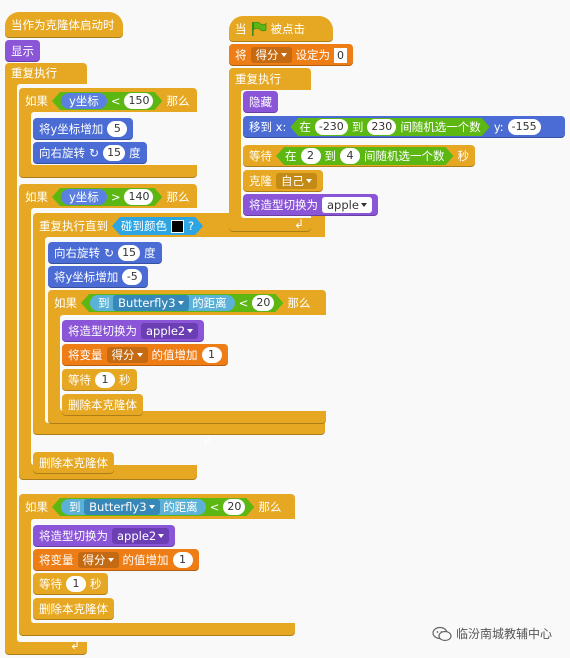 This screenshot has width=570, height=658. What do you see at coordinates (296, 181) in the screenshot?
I see `clone-target-dropdown: 自己` at bounding box center [296, 181].